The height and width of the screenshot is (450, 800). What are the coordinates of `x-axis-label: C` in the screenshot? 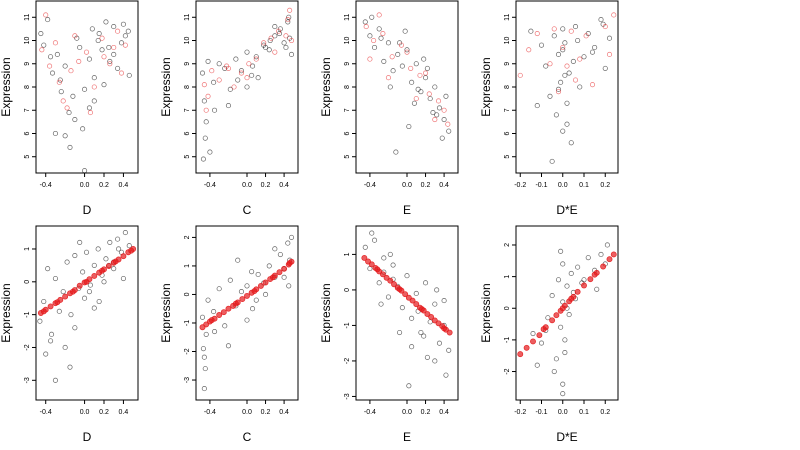 It's located at (247, 210).